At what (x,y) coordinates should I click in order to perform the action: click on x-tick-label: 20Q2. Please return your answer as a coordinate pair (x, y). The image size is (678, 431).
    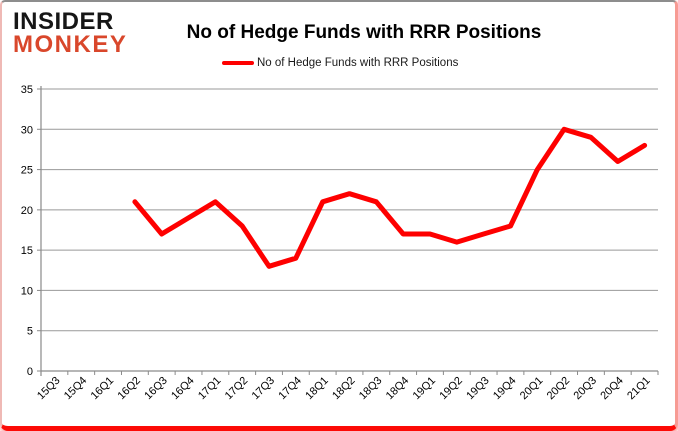
    Looking at the image, I should click on (559, 389).